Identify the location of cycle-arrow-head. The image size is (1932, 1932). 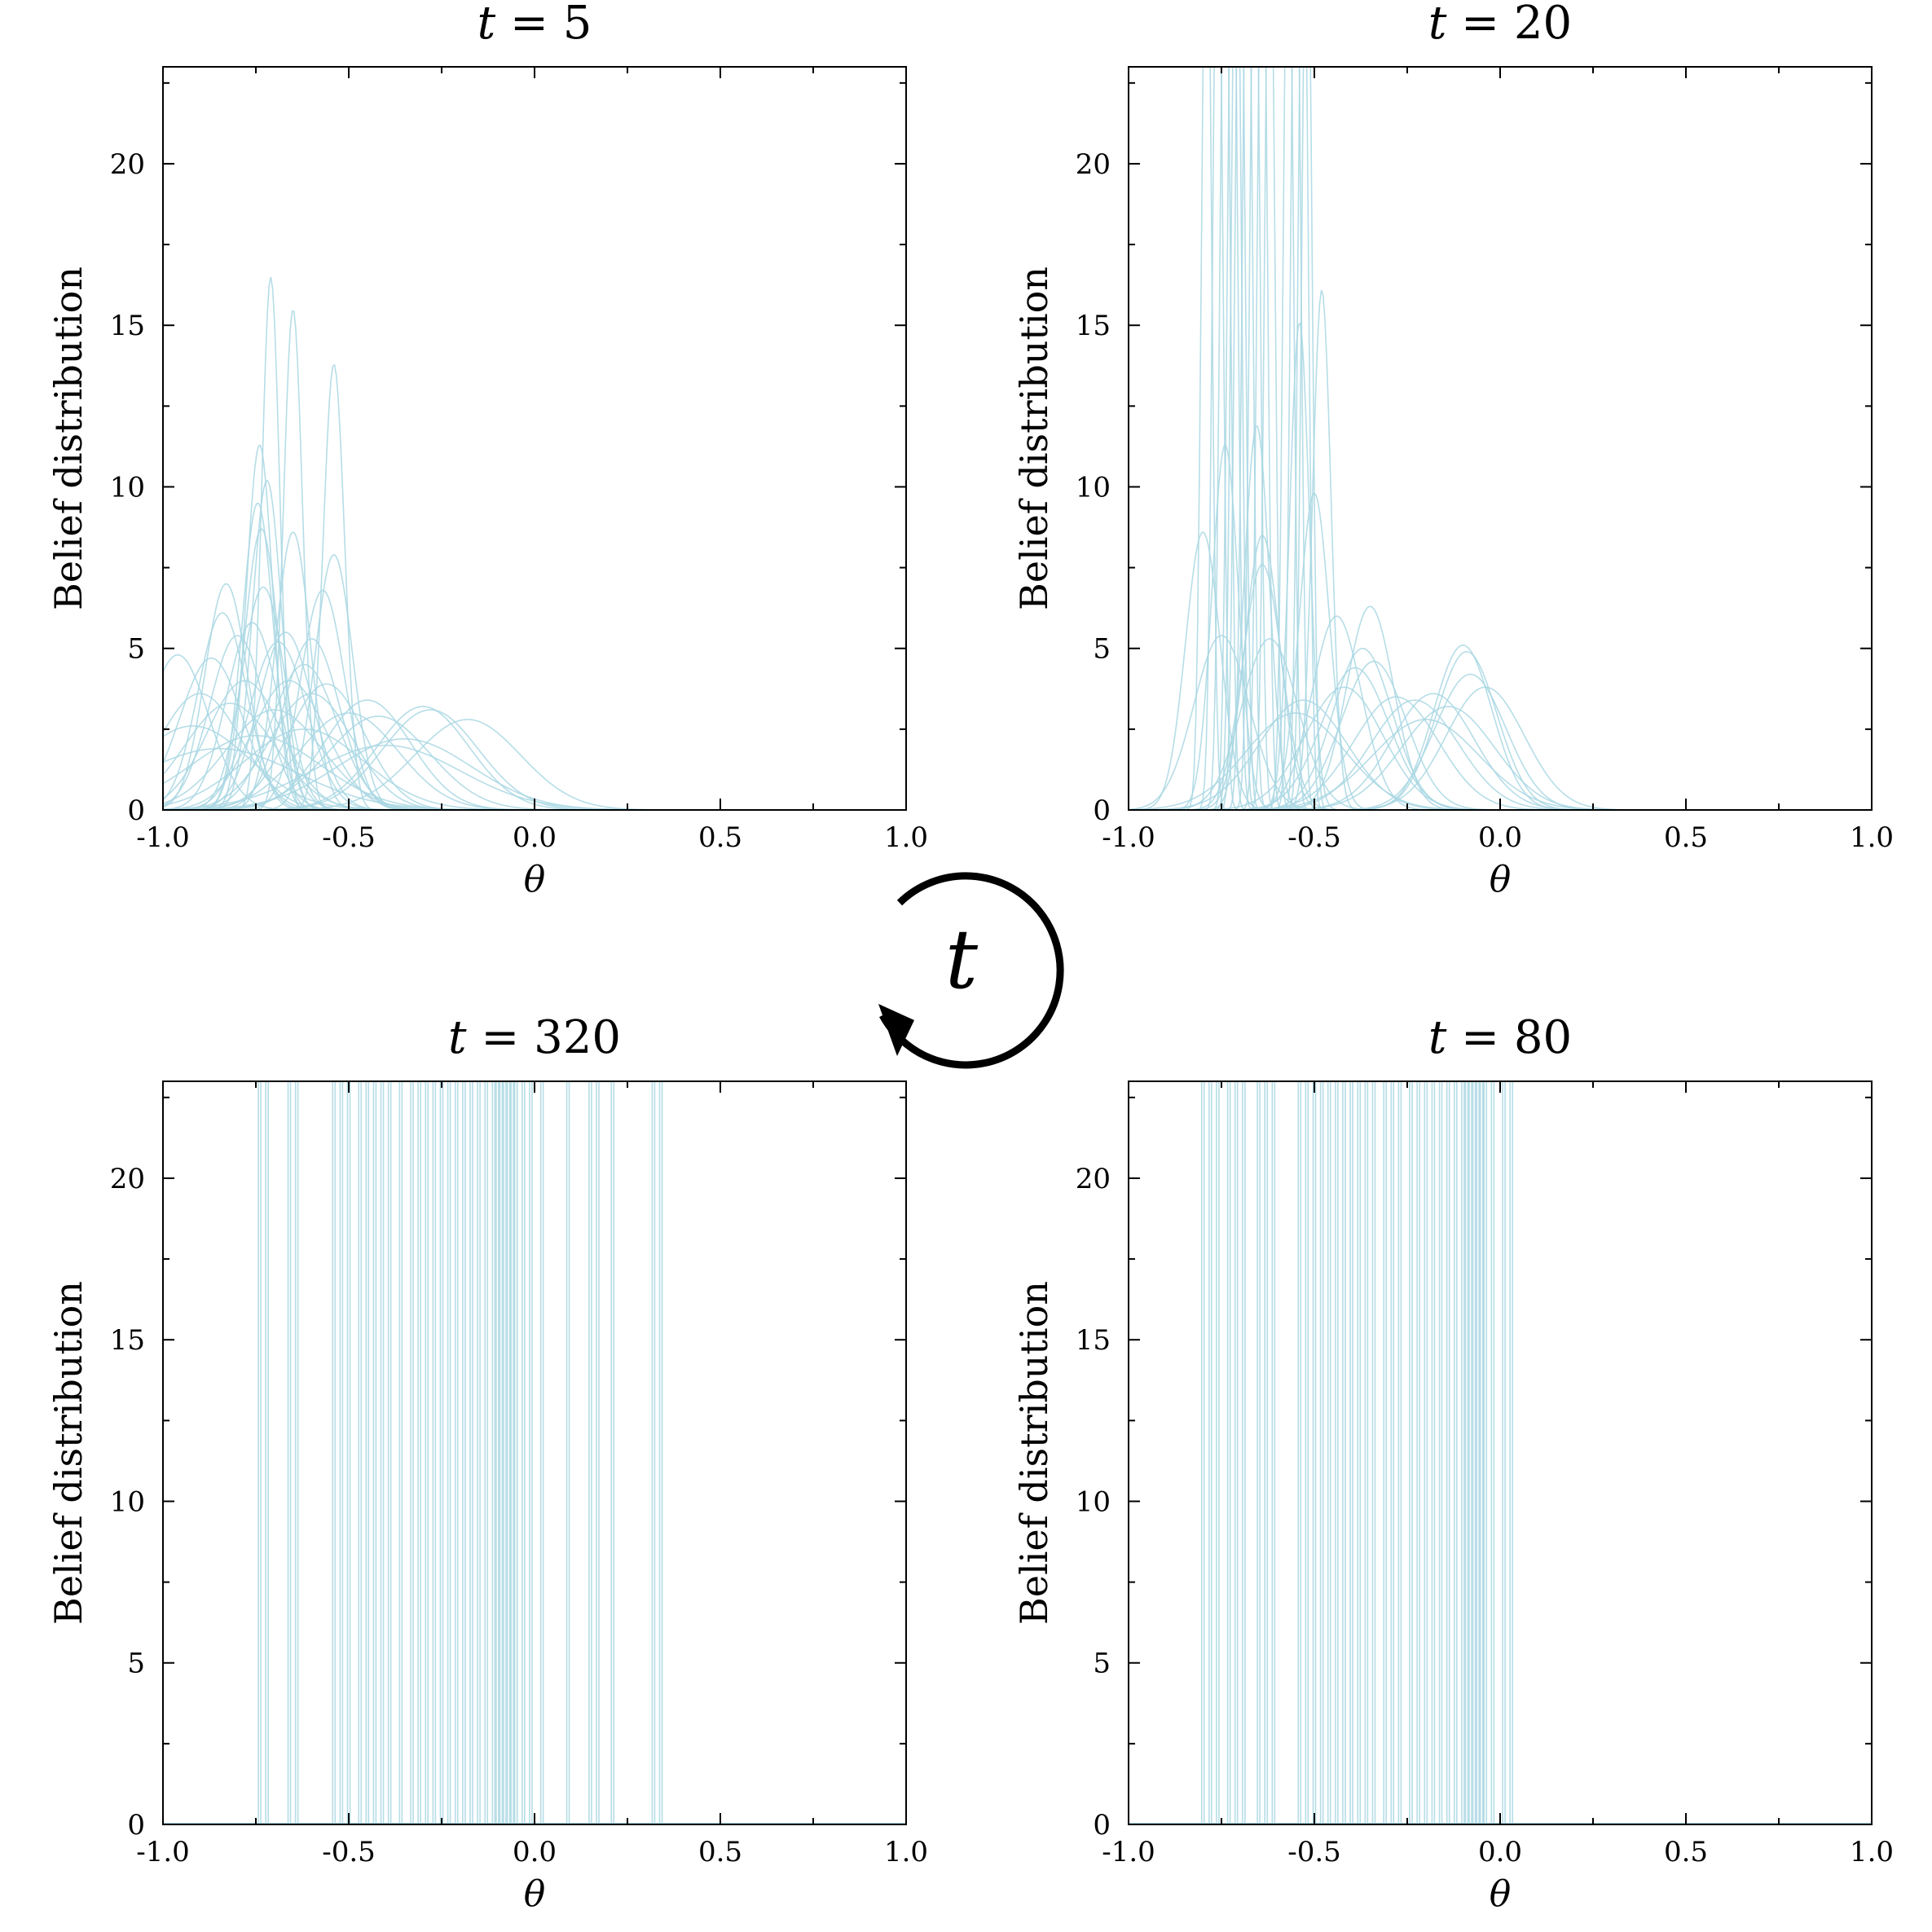
(896, 1030).